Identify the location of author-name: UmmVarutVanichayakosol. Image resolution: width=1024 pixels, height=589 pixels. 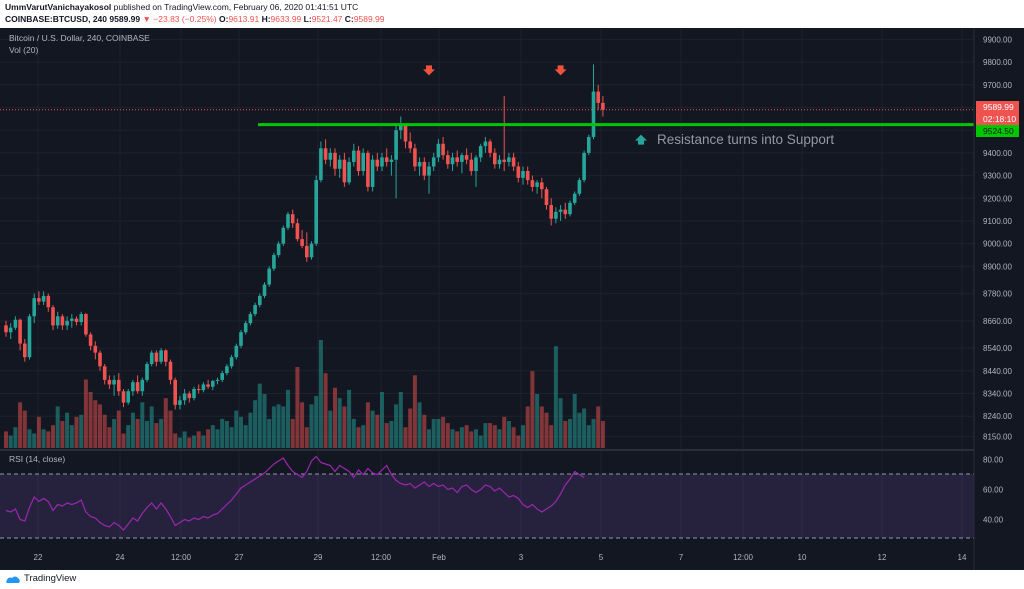
(58, 7).